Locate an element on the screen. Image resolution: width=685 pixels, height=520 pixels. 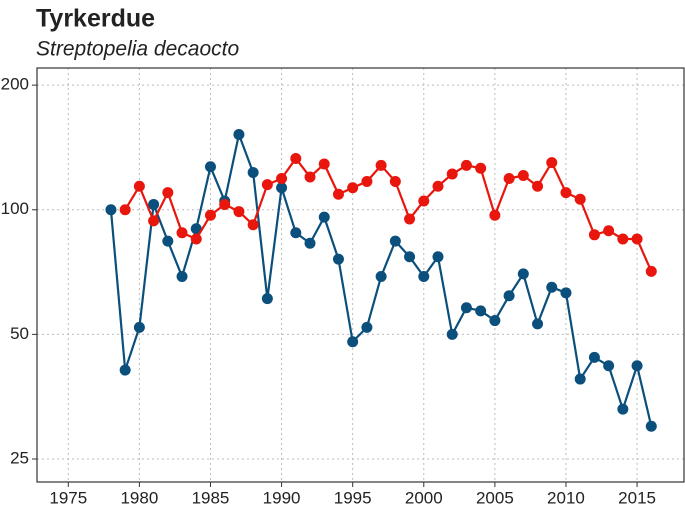
y-tick-label: 25 is located at coordinates (19, 458).